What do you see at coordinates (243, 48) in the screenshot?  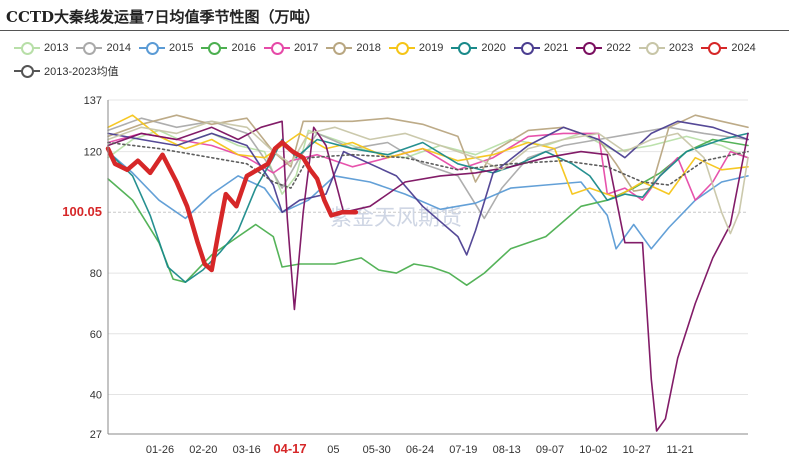 I see `legend-label: 2016` at bounding box center [243, 48].